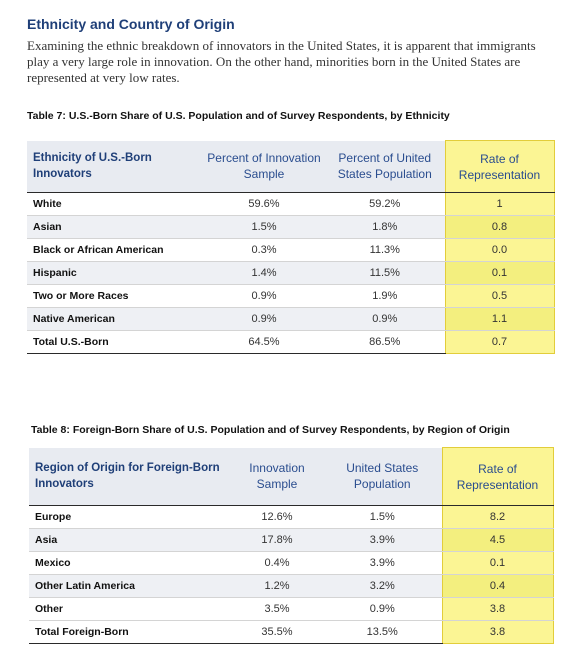 This screenshot has width=577, height=655. What do you see at coordinates (264, 342) in the screenshot?
I see `innovation-sample-cell: 64.5%` at bounding box center [264, 342].